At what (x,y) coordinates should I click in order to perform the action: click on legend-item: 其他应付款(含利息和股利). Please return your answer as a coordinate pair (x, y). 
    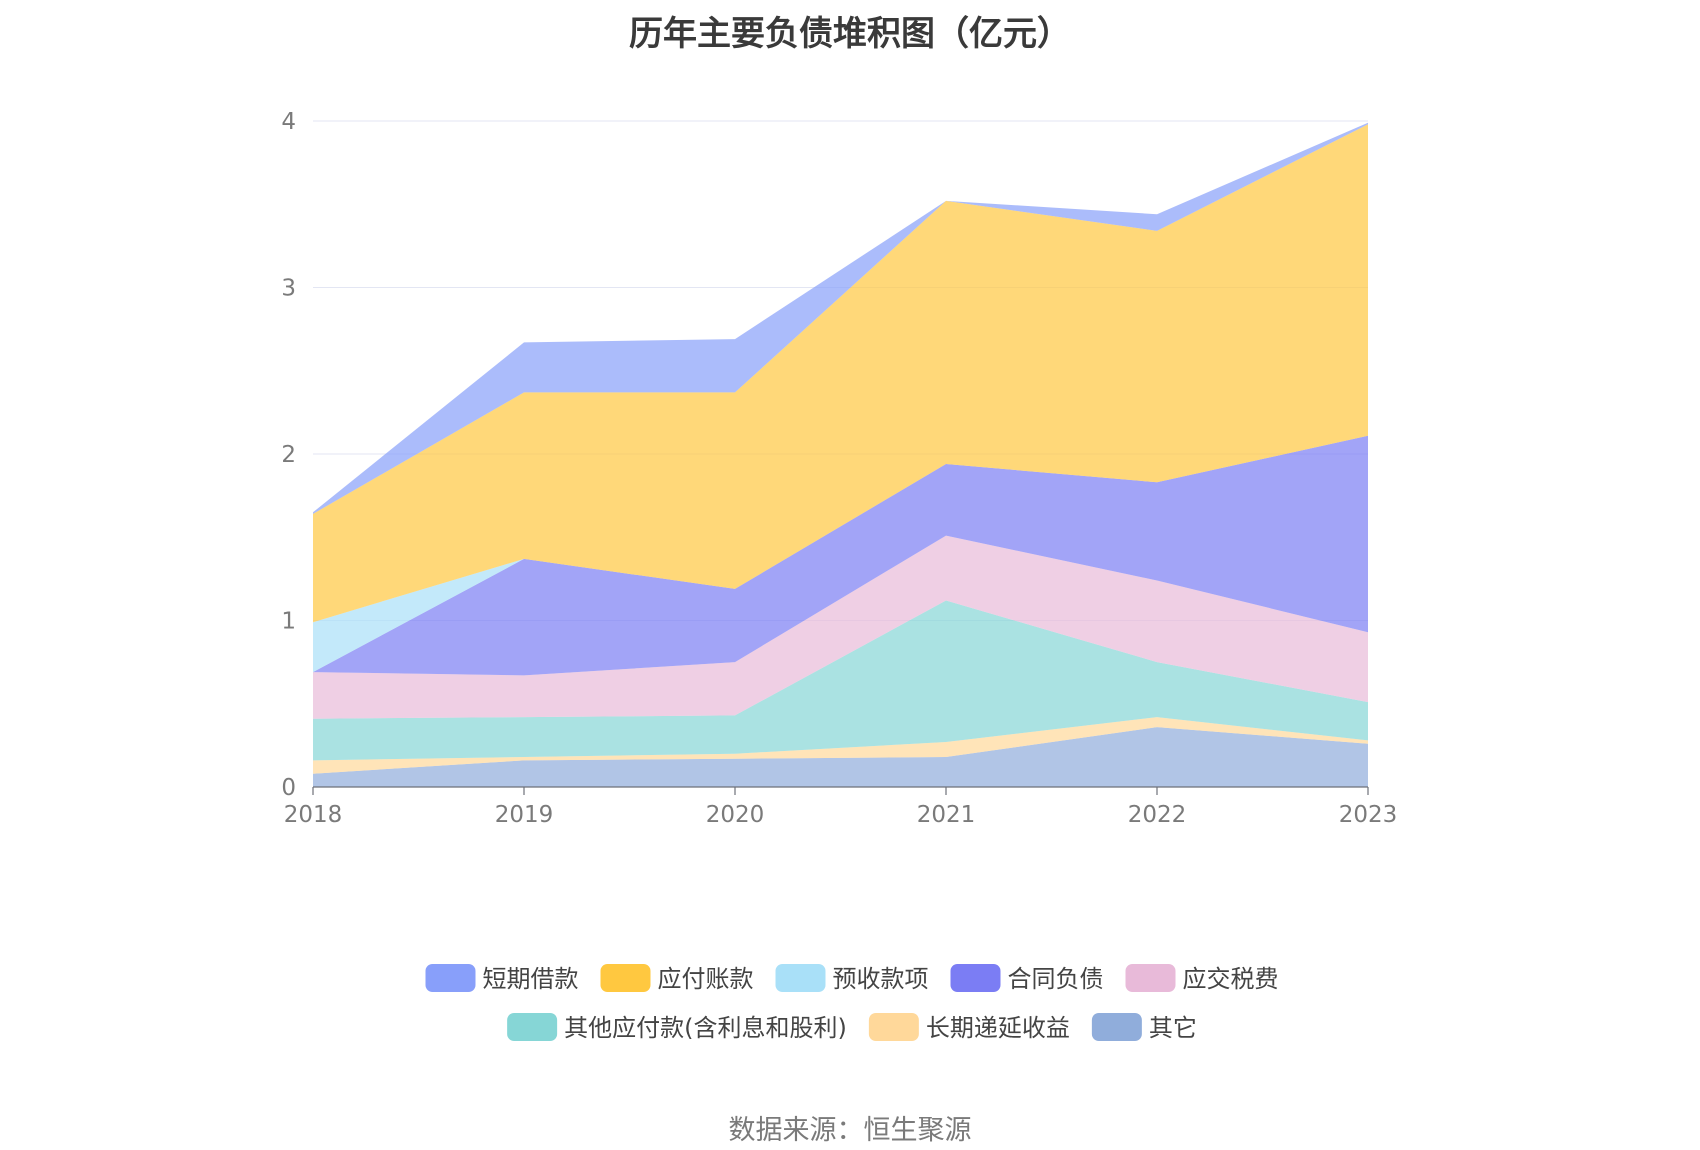
    Looking at the image, I should click on (677, 1027).